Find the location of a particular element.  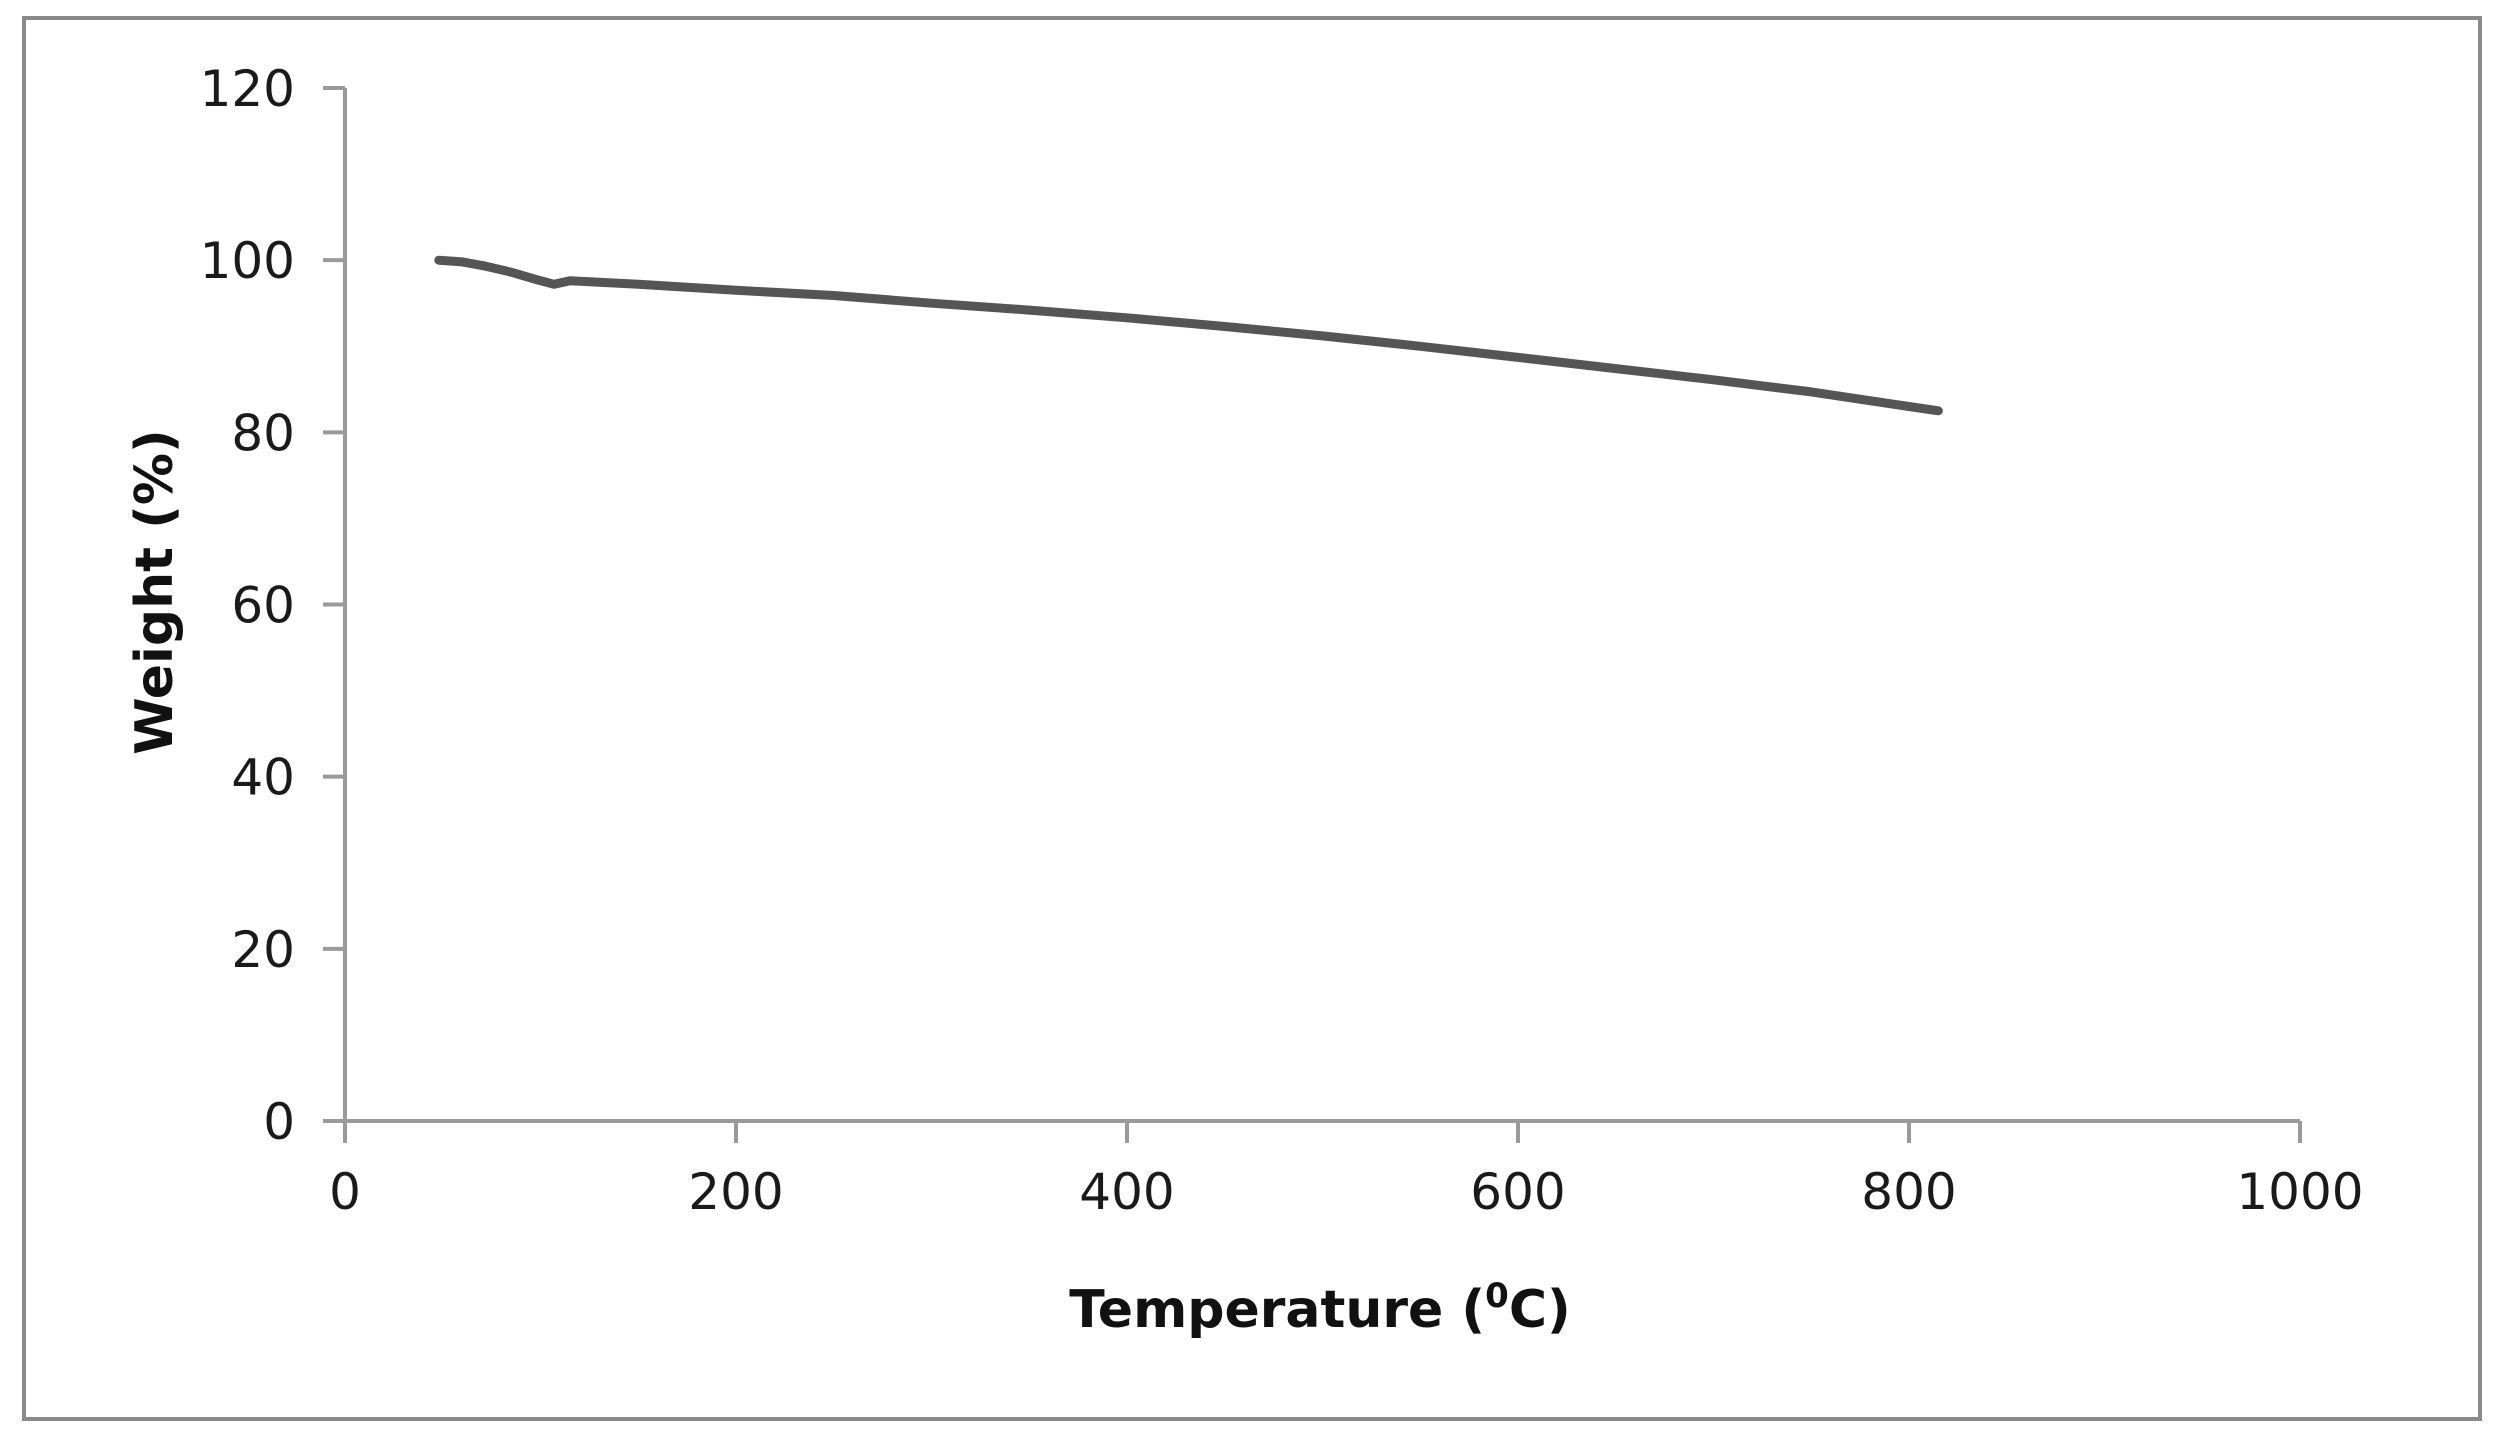

x-tick-label: 0 is located at coordinates (345, 1192).